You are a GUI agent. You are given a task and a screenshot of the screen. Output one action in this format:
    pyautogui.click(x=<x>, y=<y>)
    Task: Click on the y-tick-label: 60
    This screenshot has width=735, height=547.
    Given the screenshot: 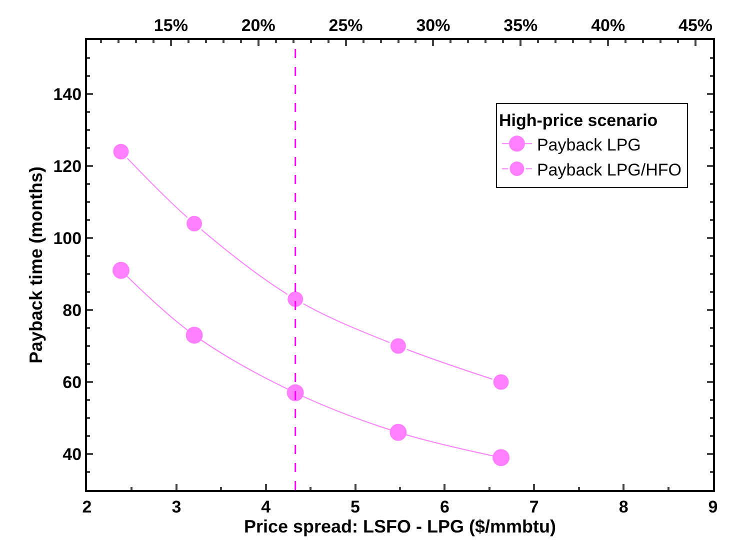 What is the action you would take?
    pyautogui.click(x=72, y=382)
    